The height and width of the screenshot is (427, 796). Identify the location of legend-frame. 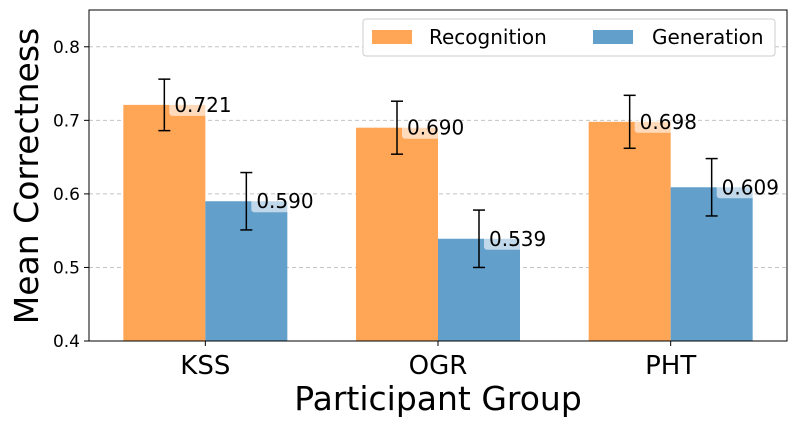
(569, 37).